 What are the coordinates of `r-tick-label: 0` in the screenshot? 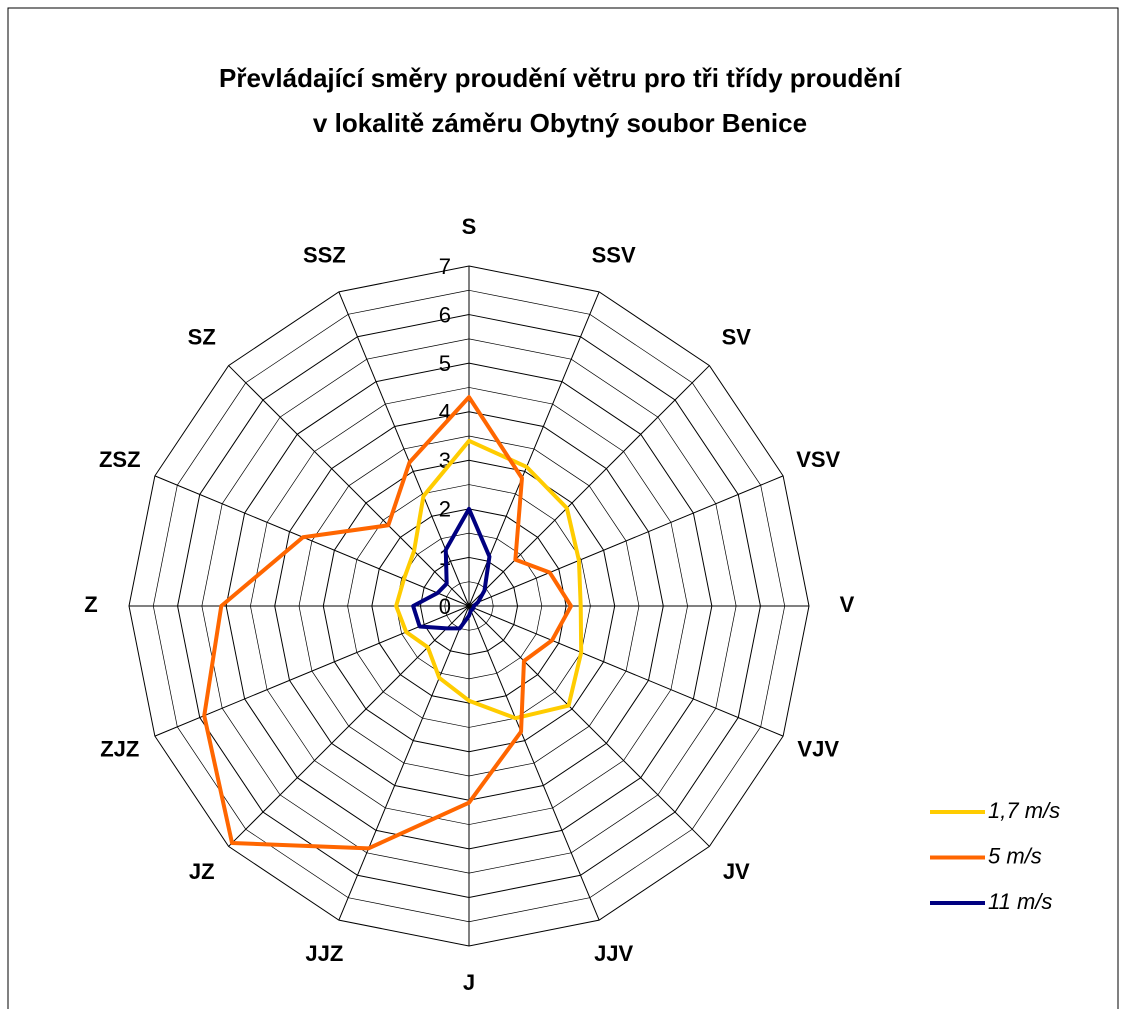 It's located at (445, 606).